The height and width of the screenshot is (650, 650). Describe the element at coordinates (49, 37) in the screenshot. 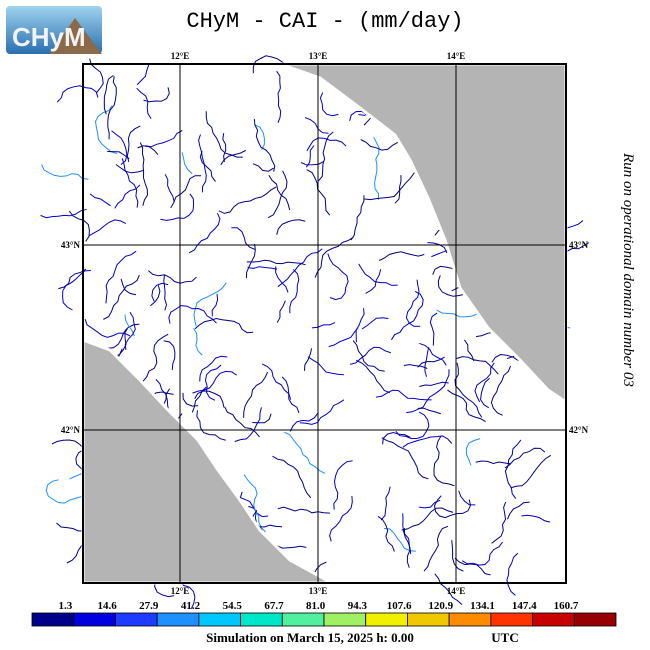

I see `logo-text: CHyM` at that location.